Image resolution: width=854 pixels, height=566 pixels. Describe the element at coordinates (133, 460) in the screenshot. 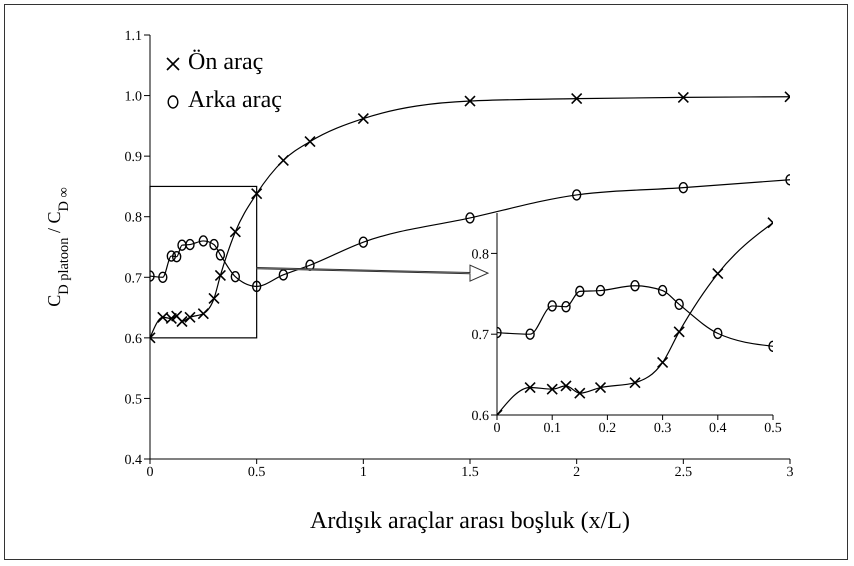

I see `y-tick-label: 0.4` at that location.